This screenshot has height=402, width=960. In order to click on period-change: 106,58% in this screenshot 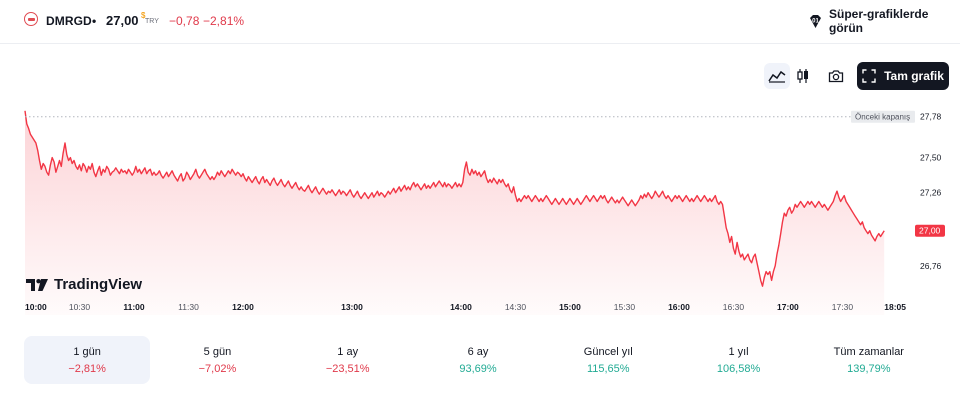, I will do `click(738, 368)`.